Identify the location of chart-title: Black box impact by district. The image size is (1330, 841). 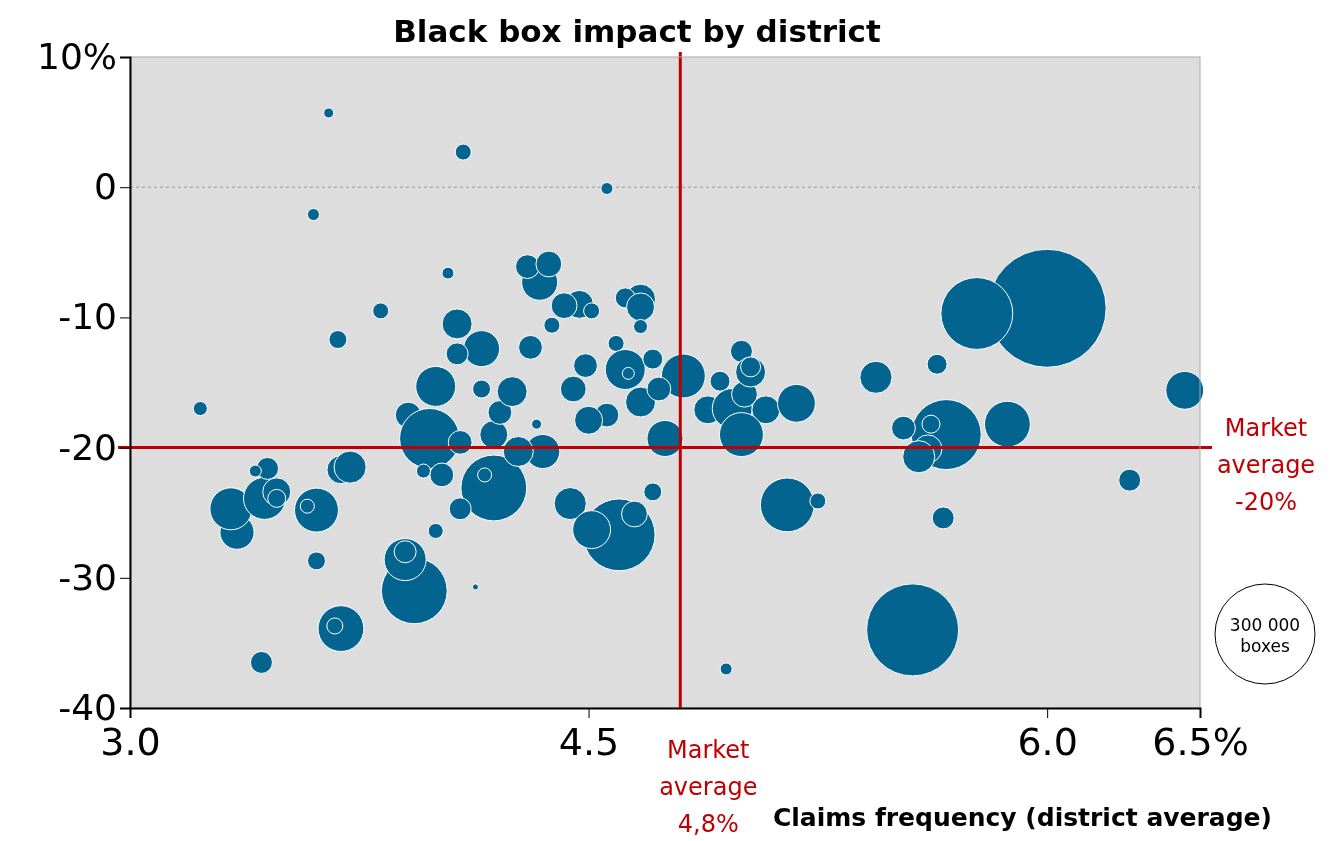
(637, 31).